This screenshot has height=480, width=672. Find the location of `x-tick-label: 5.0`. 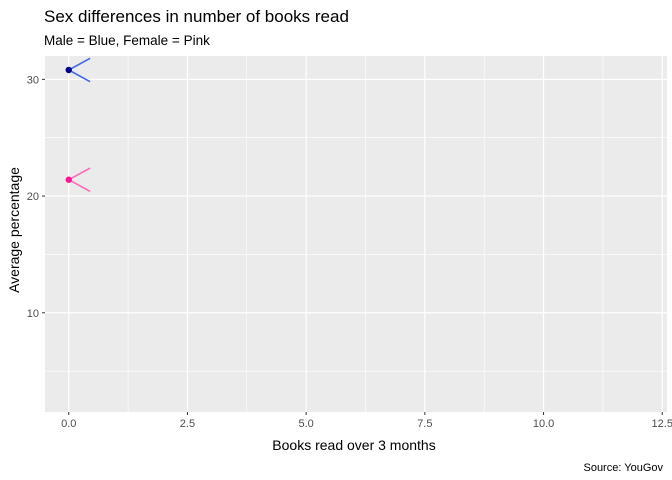

x-tick-label: 5.0 is located at coordinates (305, 424).